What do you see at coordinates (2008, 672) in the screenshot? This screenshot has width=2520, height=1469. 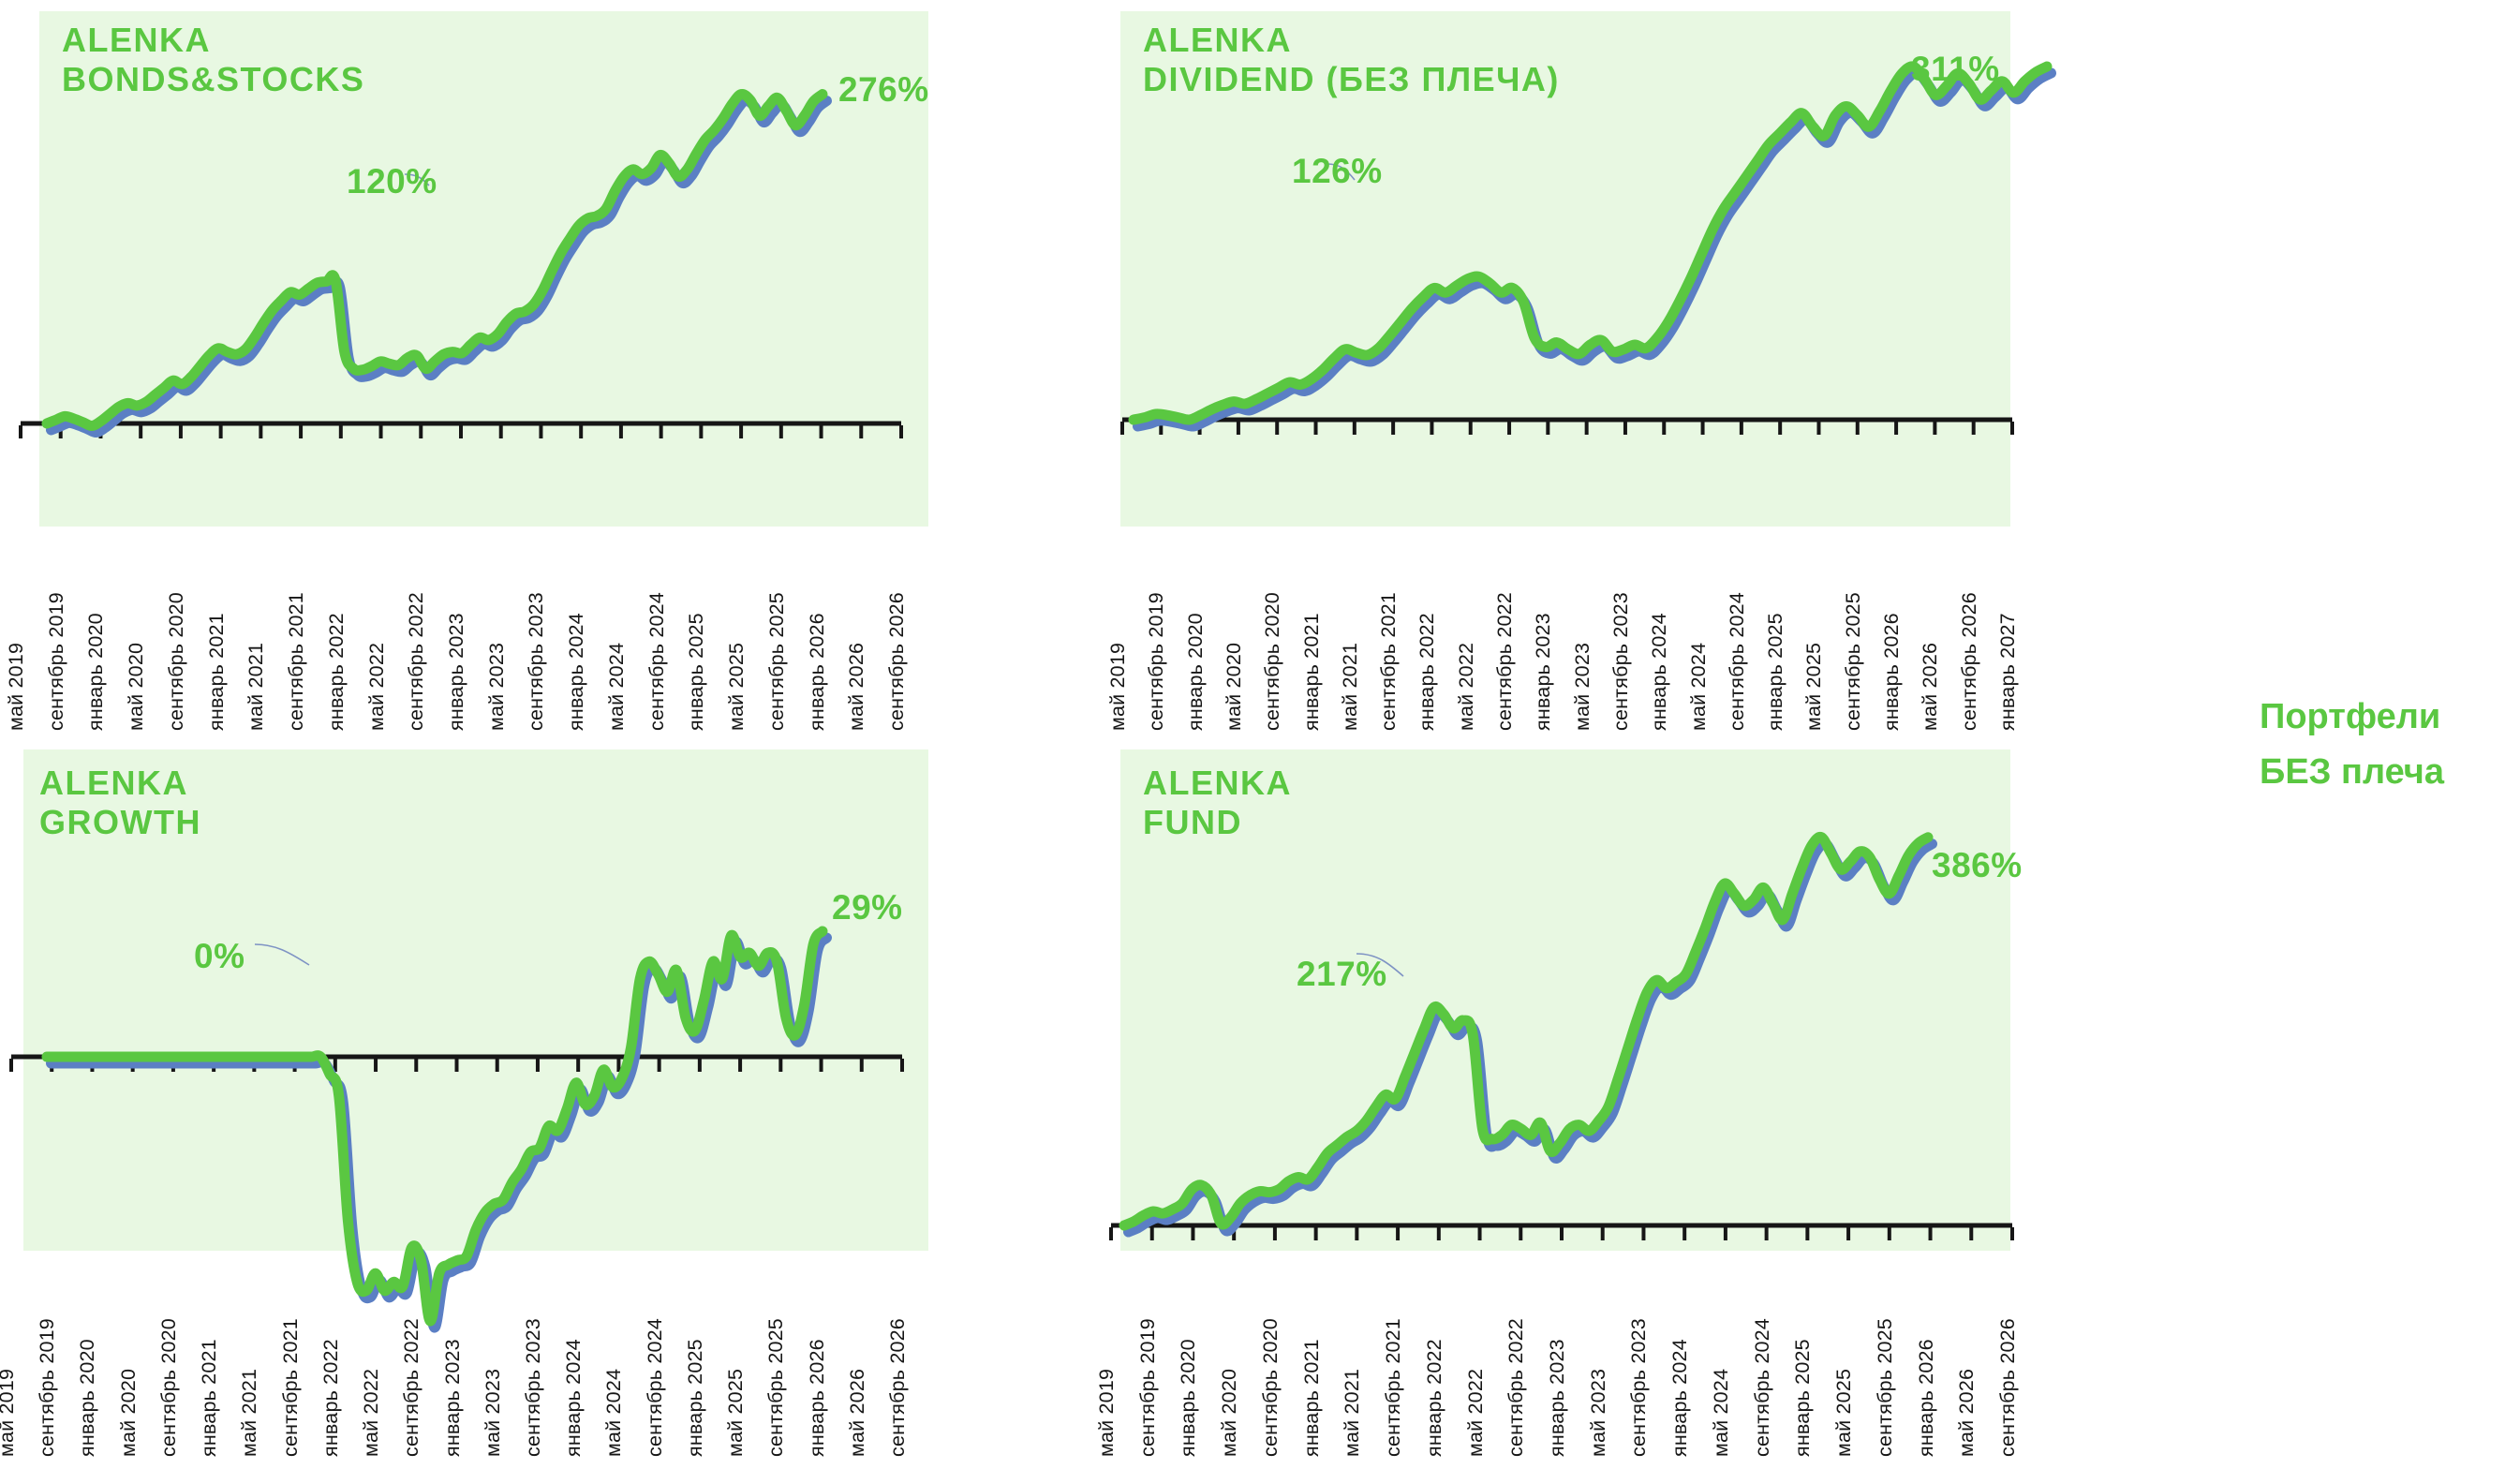 I see `x-axis-tick-label: январь 2027` at bounding box center [2008, 672].